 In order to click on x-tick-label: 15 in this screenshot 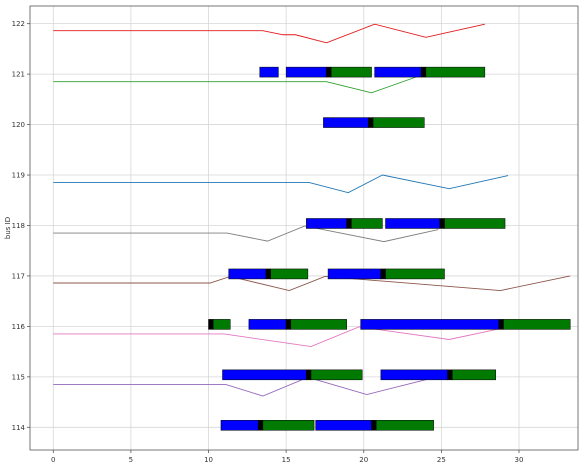, I will do `click(286, 460)`.